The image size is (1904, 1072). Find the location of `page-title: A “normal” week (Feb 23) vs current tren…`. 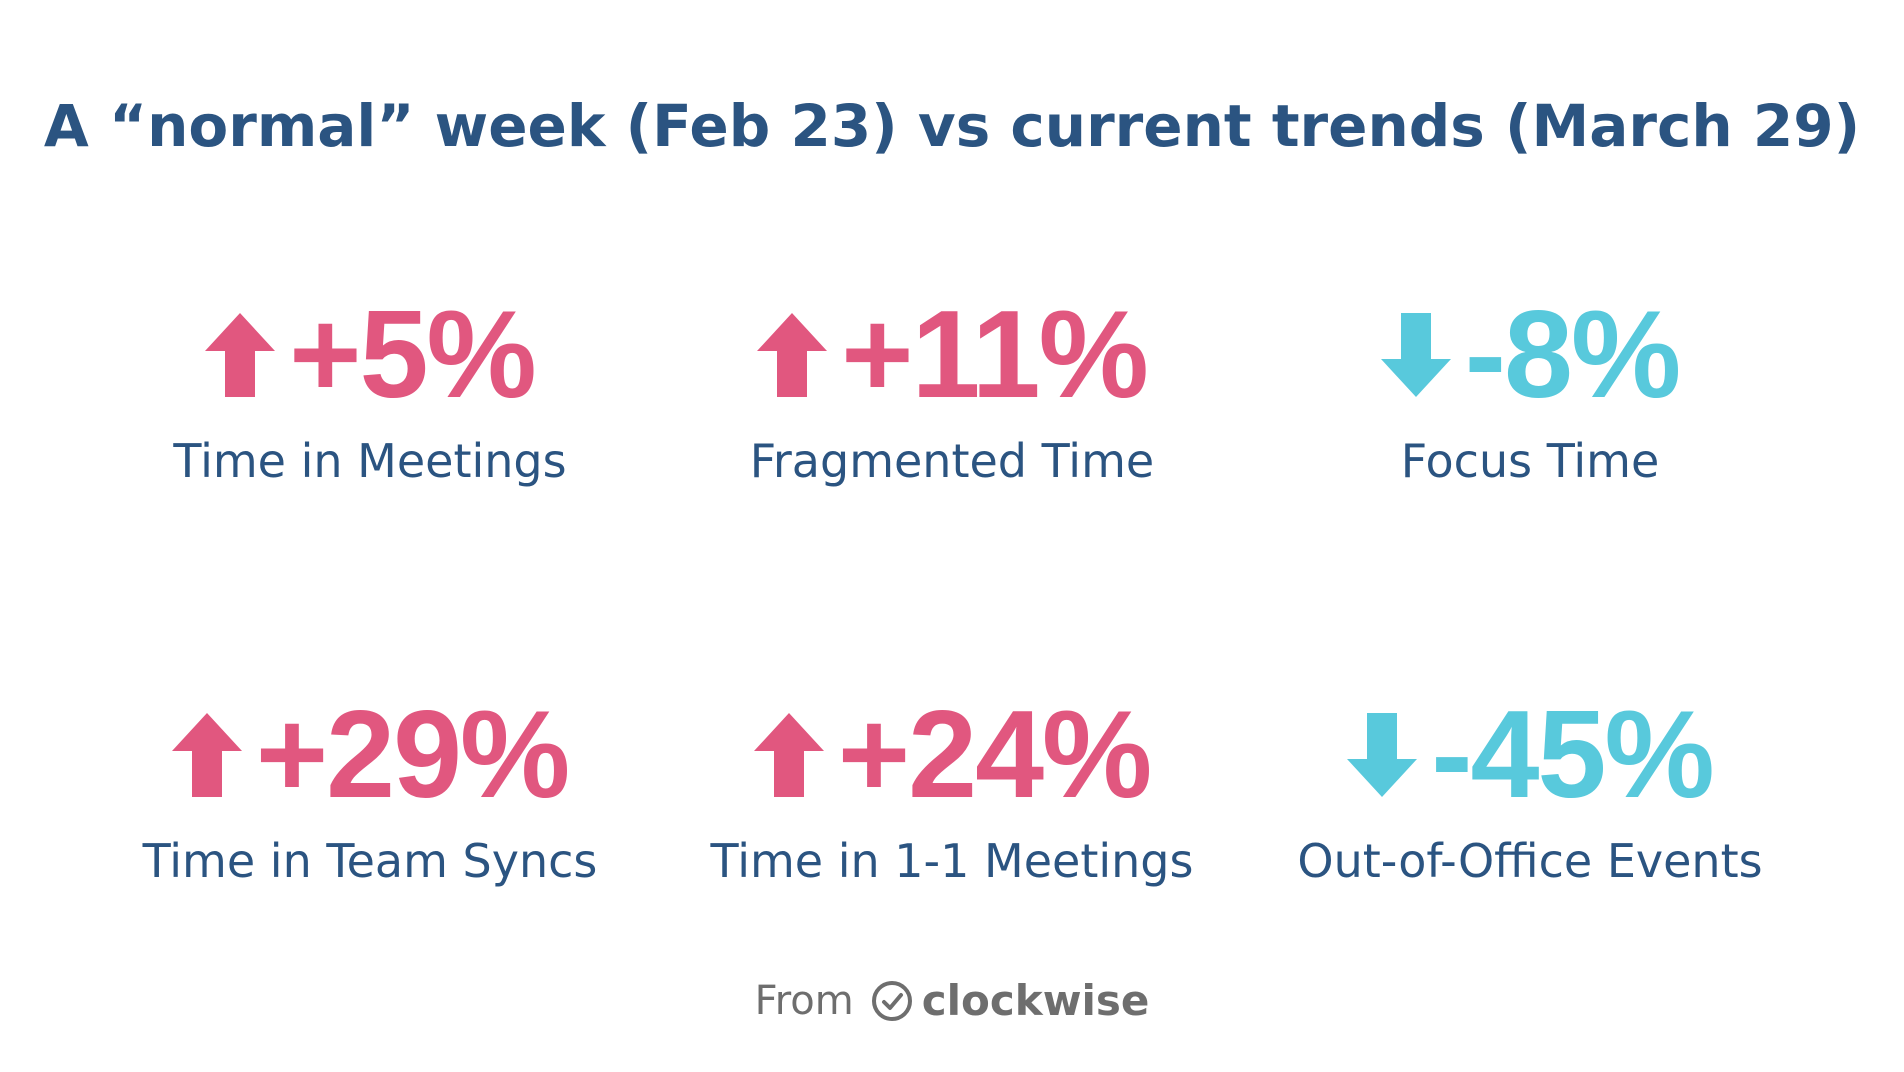

page-title: A “normal” week (Feb 23) vs current tren… is located at coordinates (952, 126).